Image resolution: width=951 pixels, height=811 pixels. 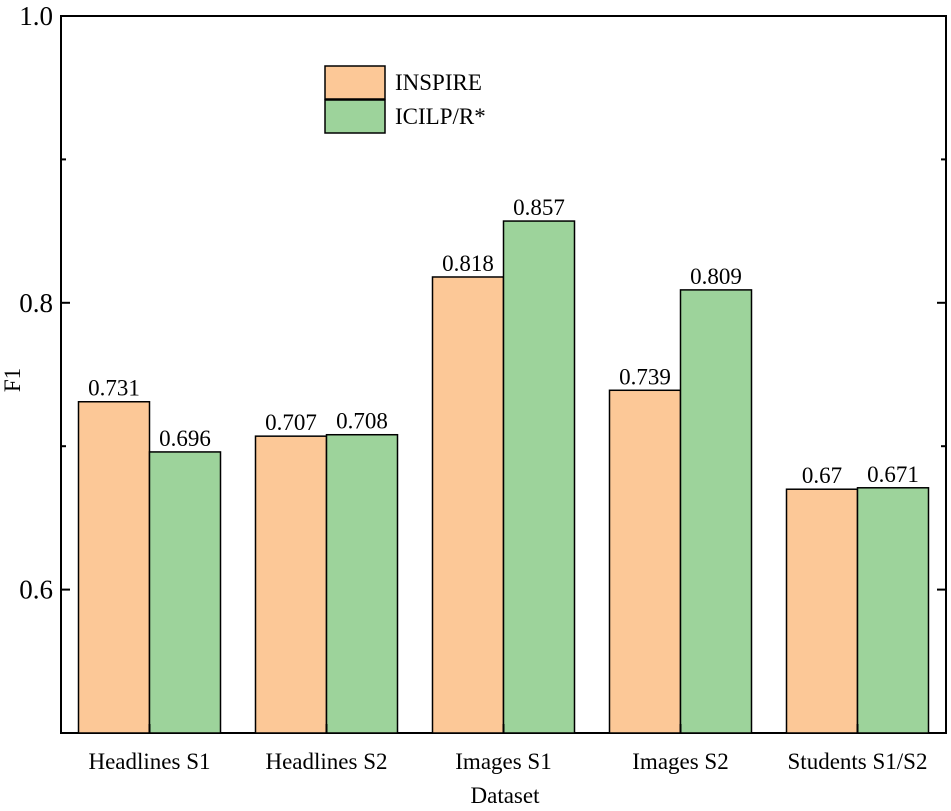 What do you see at coordinates (291, 422) in the screenshot?
I see `bar-value-label: 0.707` at bounding box center [291, 422].